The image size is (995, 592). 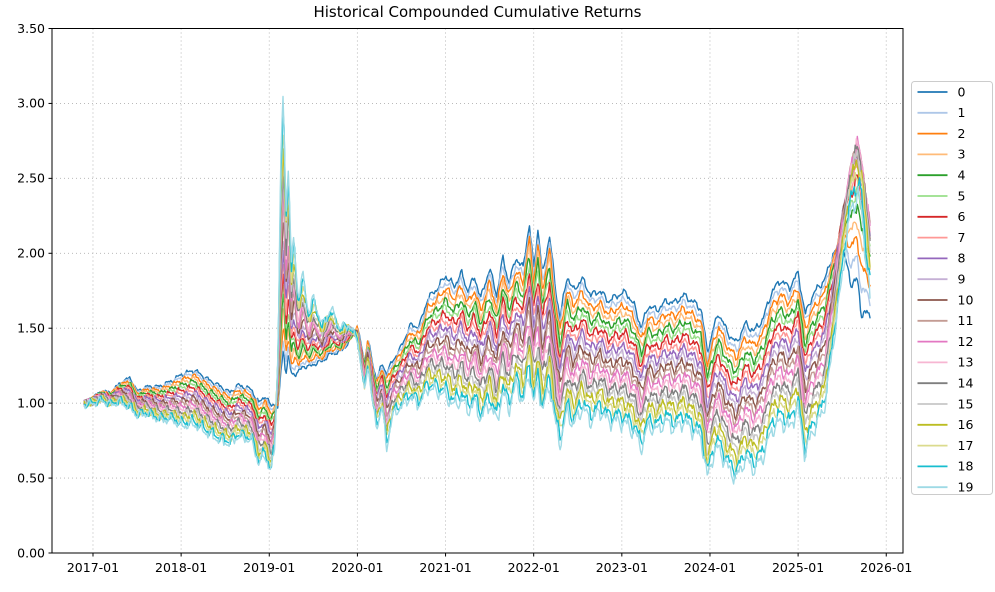 I want to click on legend-item: 15, so click(x=945, y=403).